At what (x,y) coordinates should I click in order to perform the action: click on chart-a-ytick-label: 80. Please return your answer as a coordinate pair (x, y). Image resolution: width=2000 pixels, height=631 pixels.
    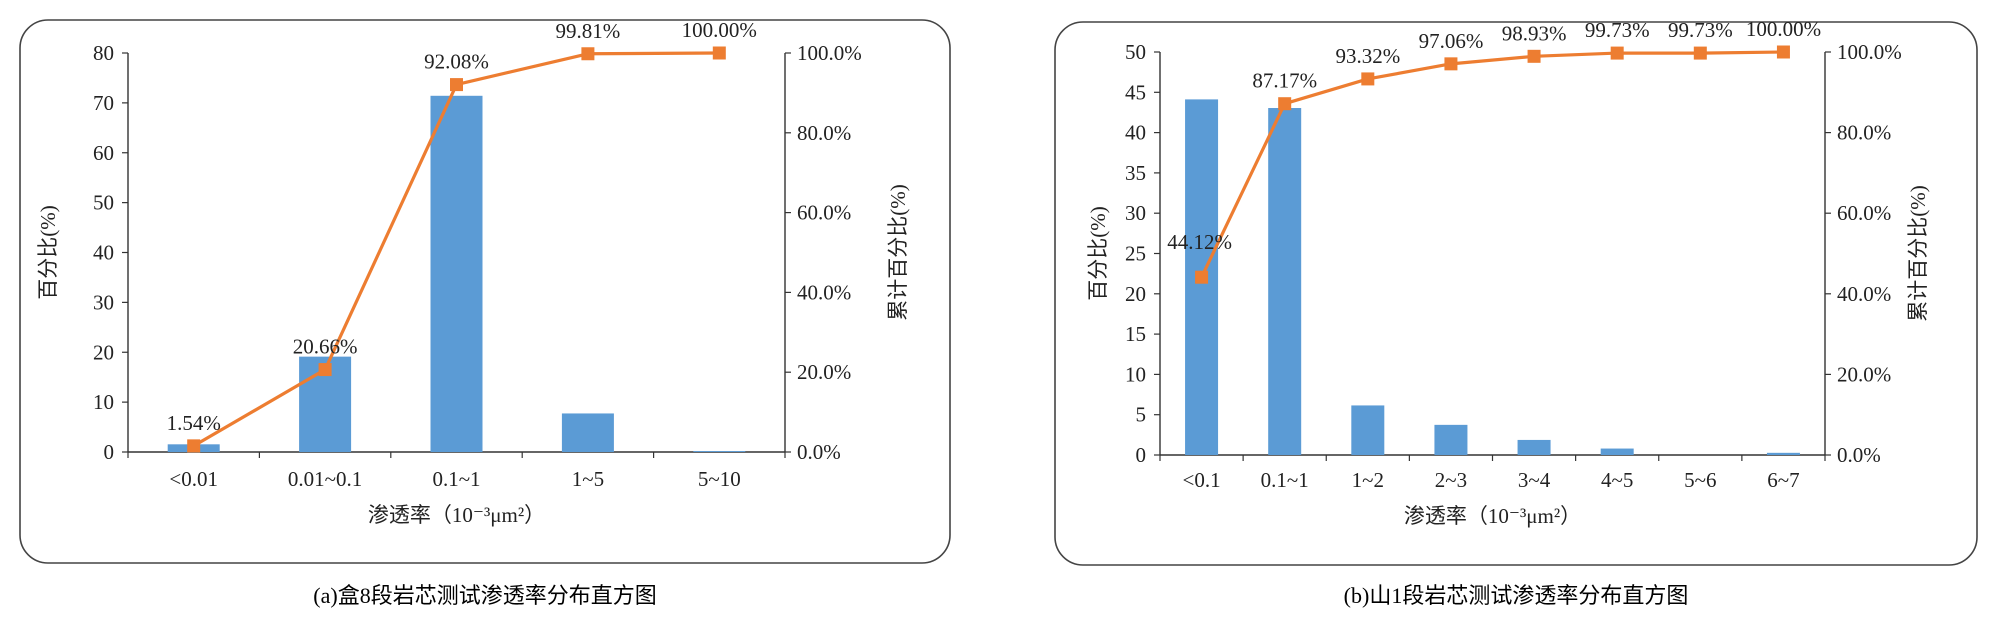
    Looking at the image, I should click on (103, 53).